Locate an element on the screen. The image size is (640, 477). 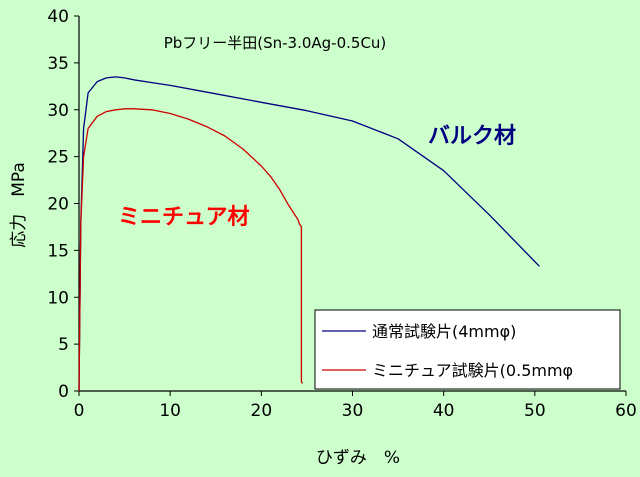
legend: 通常試験片(4mmφ) ミニチュア試験片(0.5mmφ is located at coordinates (467, 349).